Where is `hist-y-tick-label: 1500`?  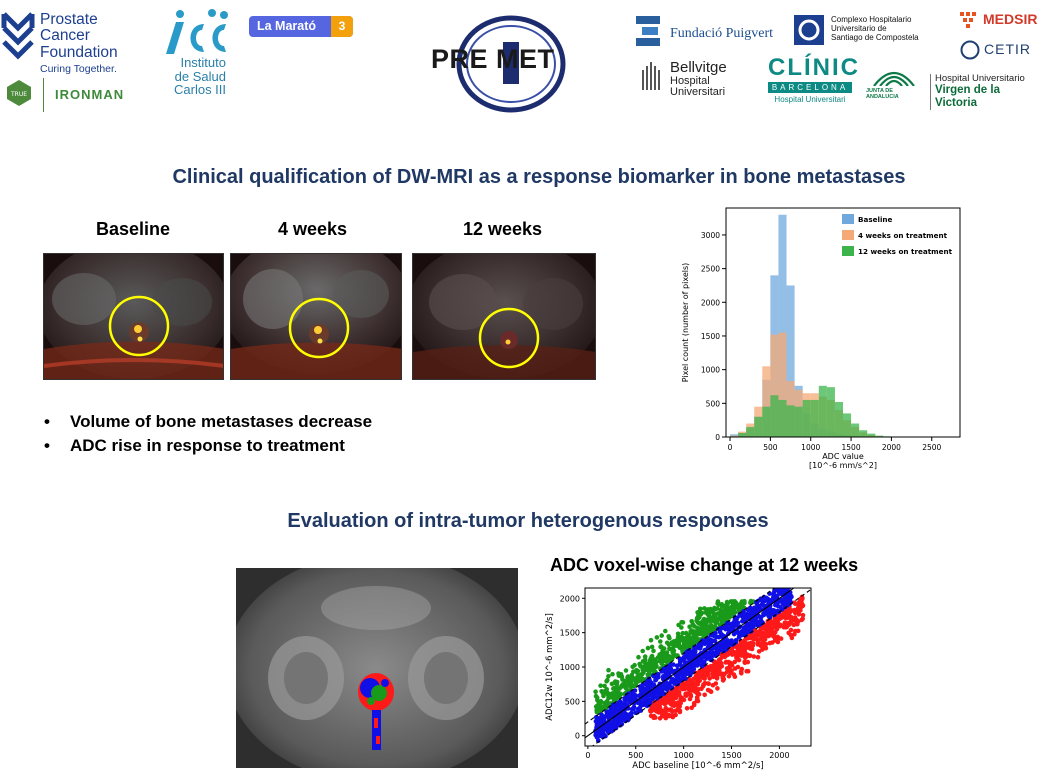 hist-y-tick-label: 1500 is located at coordinates (710, 336).